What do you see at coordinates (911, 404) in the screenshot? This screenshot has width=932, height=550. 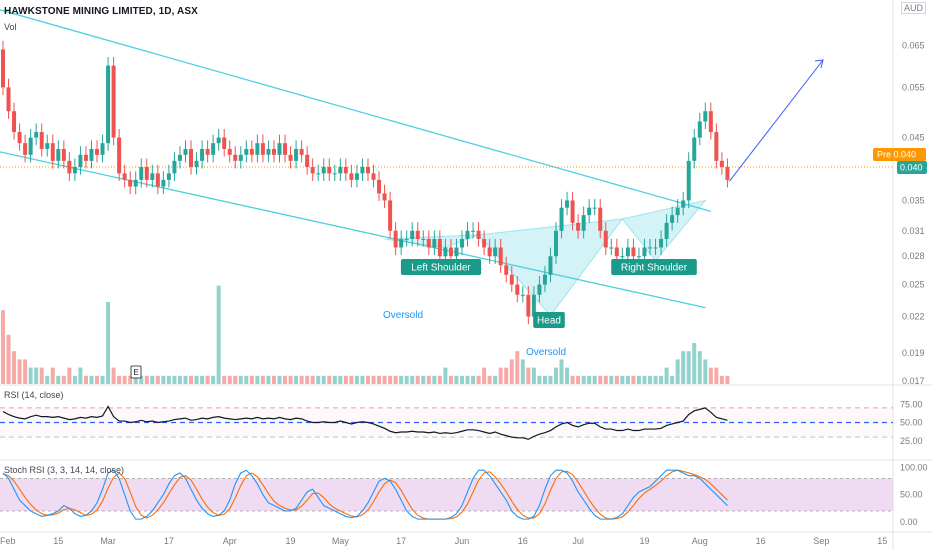 I see `rsi-tick-label: 75.00` at bounding box center [911, 404].